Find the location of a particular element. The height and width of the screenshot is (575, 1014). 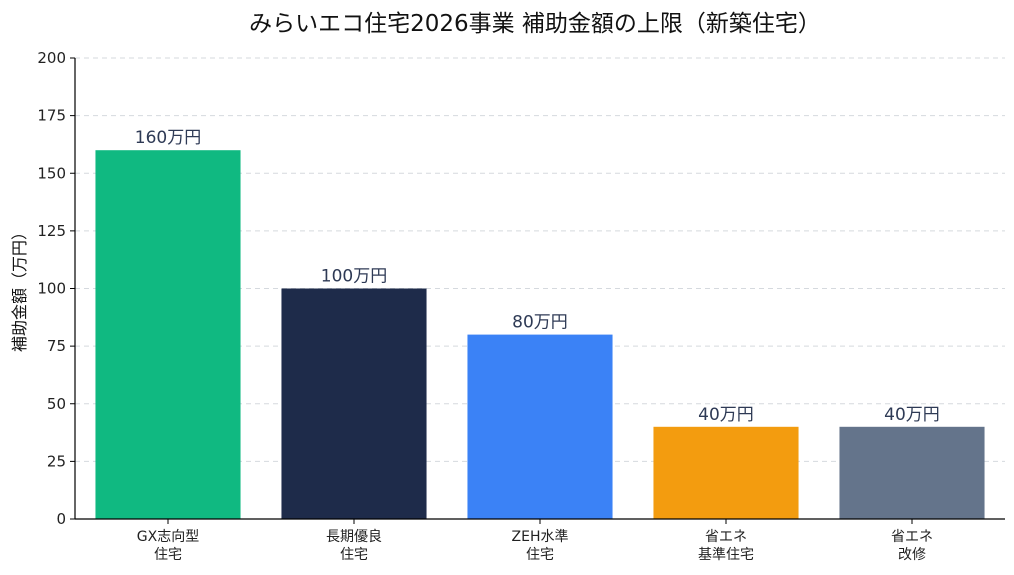

data-label: 100万円 is located at coordinates (354, 277).